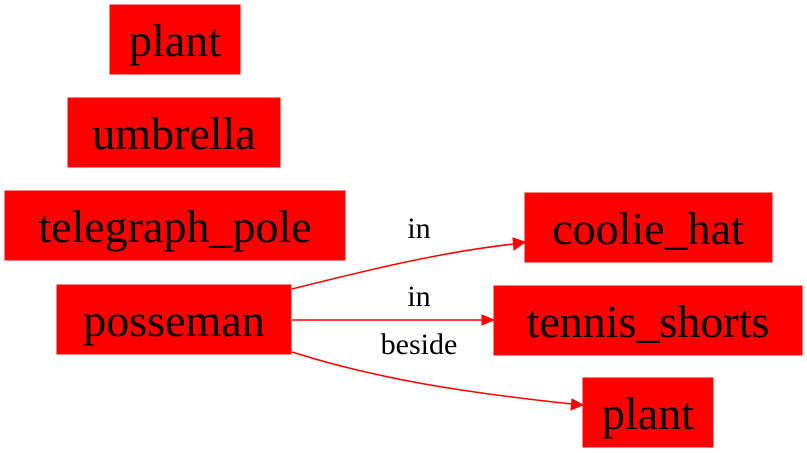 The image size is (807, 453). Describe the element at coordinates (394, 320) in the screenshot. I see `edge-posseman-tennis-shorts` at that location.